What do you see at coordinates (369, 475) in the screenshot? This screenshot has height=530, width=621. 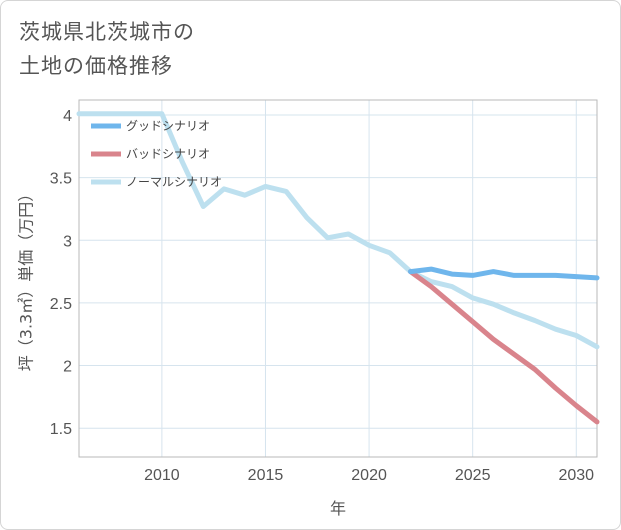 I see `x-tick-label: 2020` at bounding box center [369, 475].